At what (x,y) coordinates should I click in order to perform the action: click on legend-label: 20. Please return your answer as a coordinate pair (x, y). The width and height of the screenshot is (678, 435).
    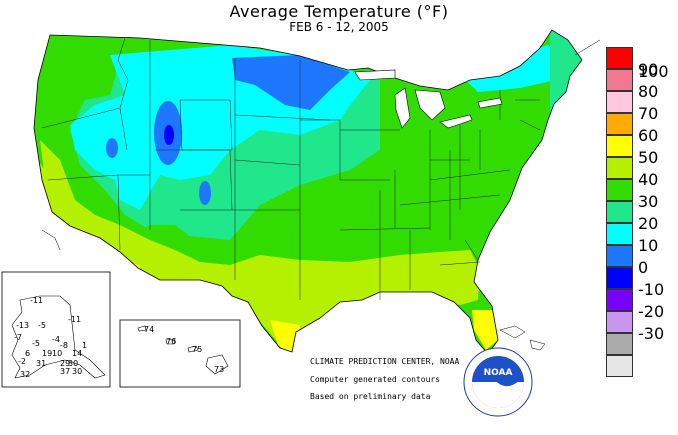
    Looking at the image, I should click on (648, 223).